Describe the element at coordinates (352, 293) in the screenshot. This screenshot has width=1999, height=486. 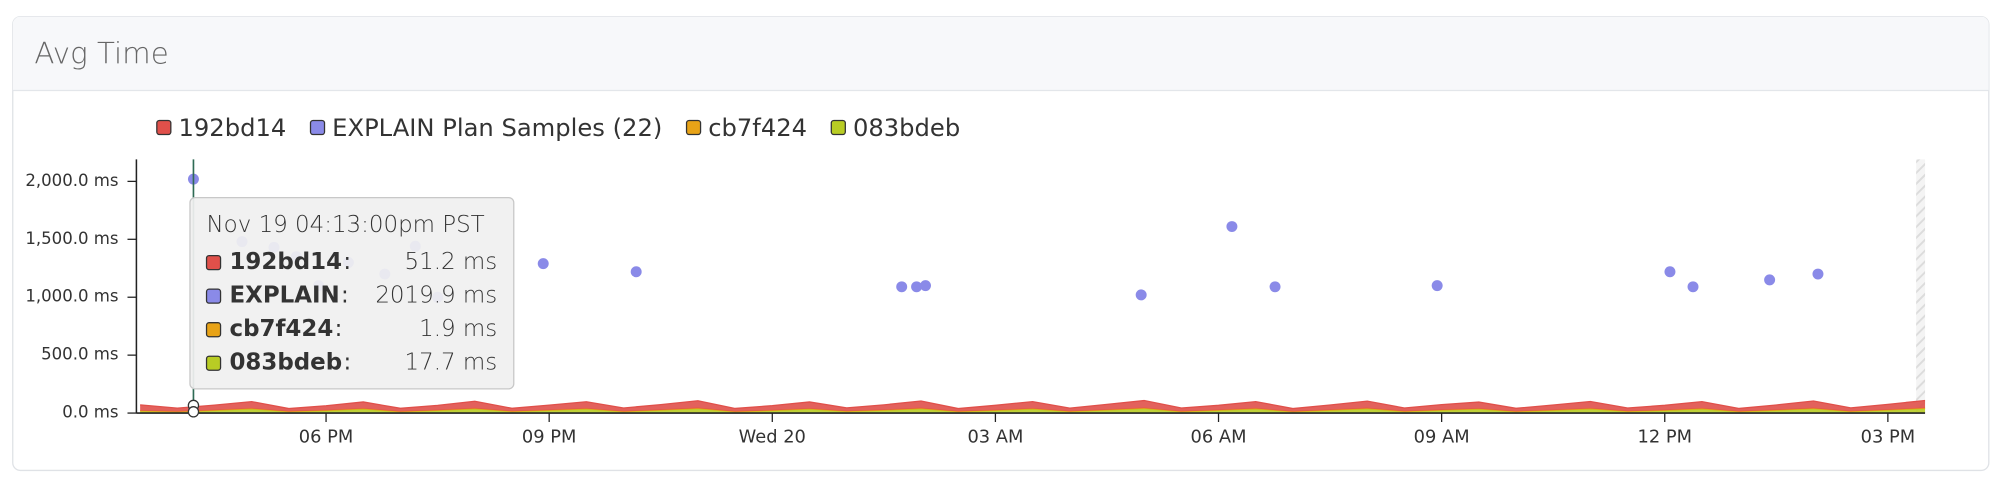
I see `tooltip-box` at that location.